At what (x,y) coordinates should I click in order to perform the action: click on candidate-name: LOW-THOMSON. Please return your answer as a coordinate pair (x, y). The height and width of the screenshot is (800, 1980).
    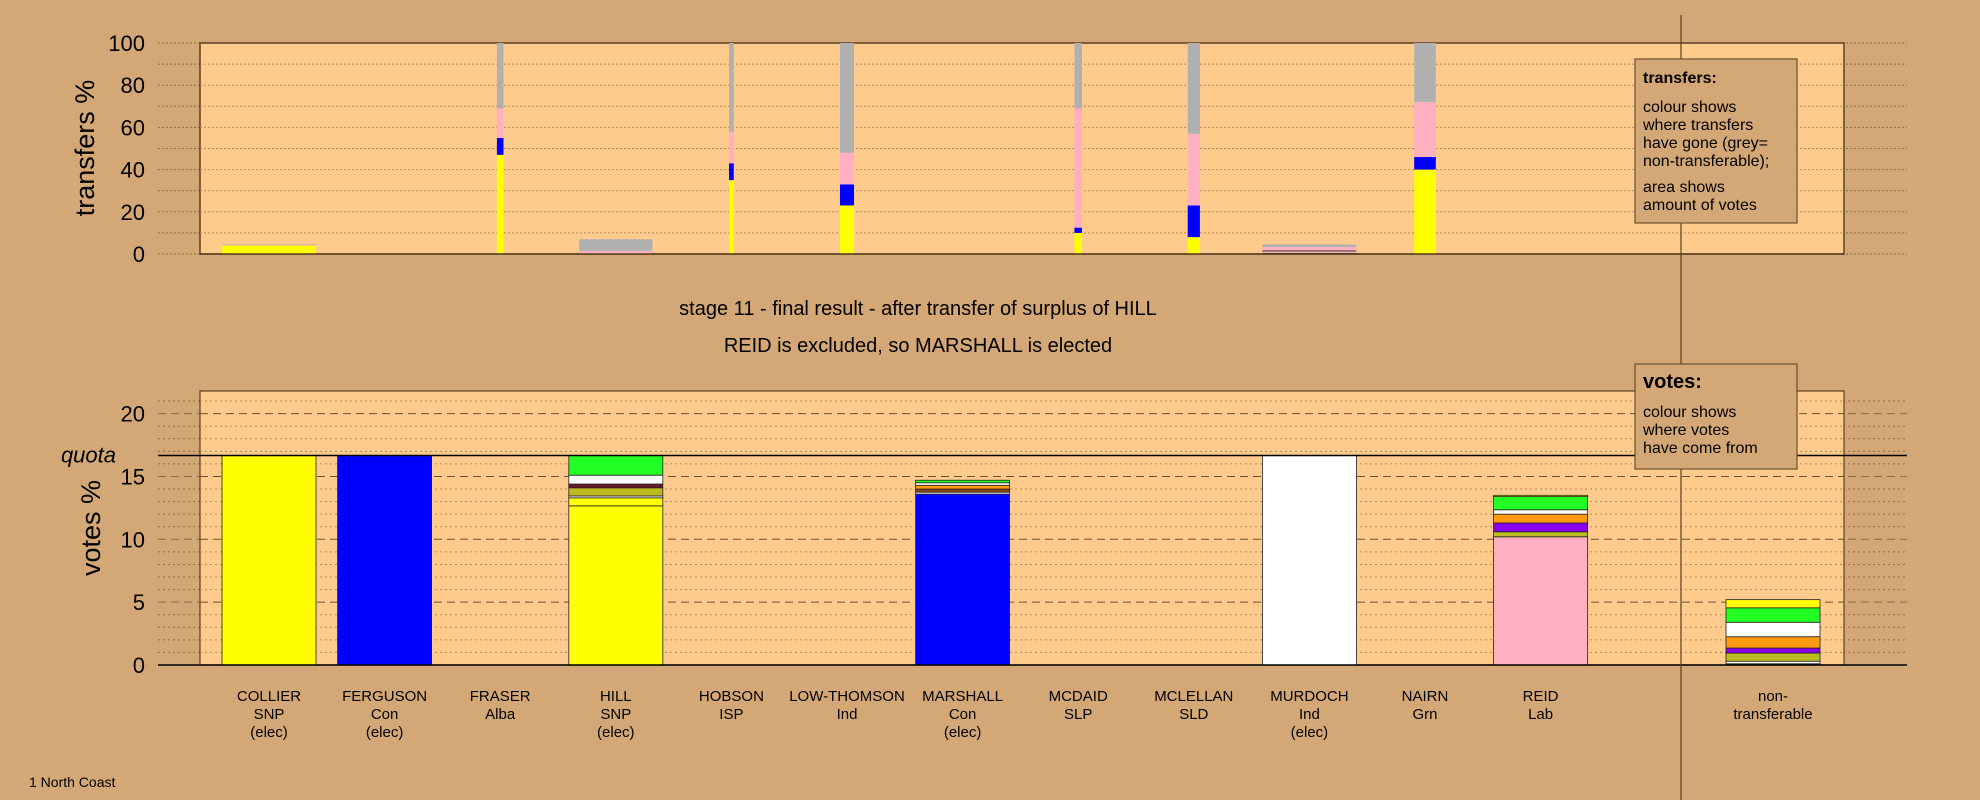
    Looking at the image, I should click on (847, 696).